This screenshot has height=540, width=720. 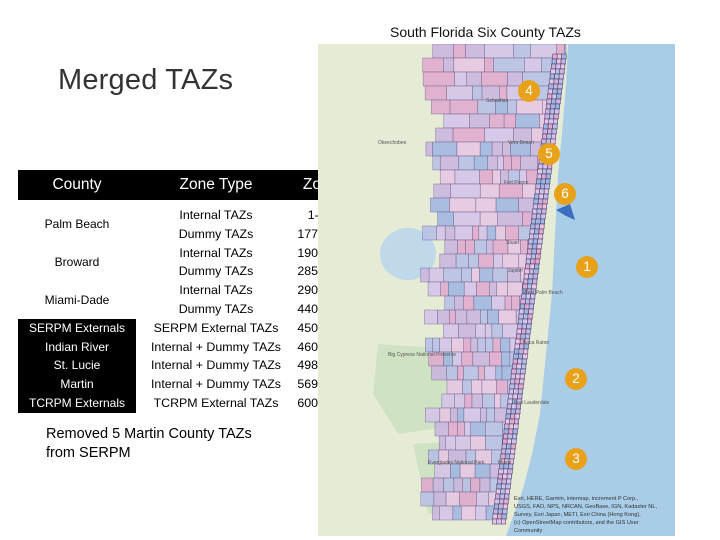 What do you see at coordinates (216, 384) in the screenshot?
I see `zone-type-cell: Internal + Dummy TAZs` at bounding box center [216, 384].